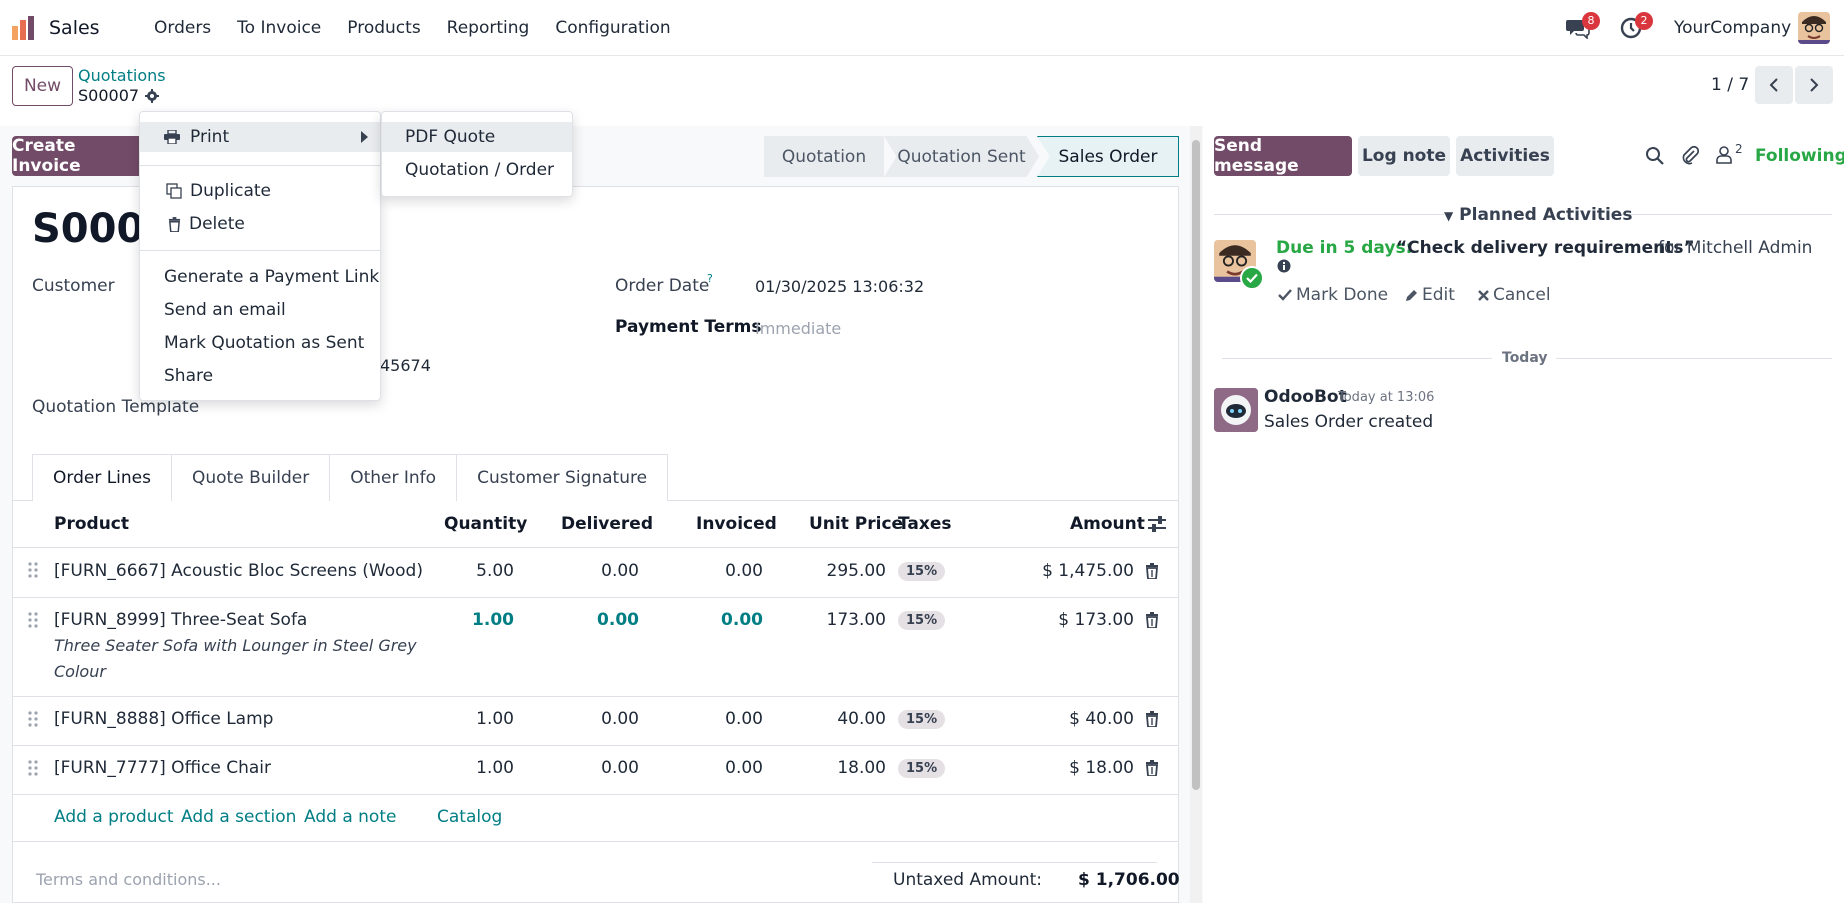  What do you see at coordinates (1196, 465) in the screenshot?
I see `form-scrollbar-thumb` at bounding box center [1196, 465].